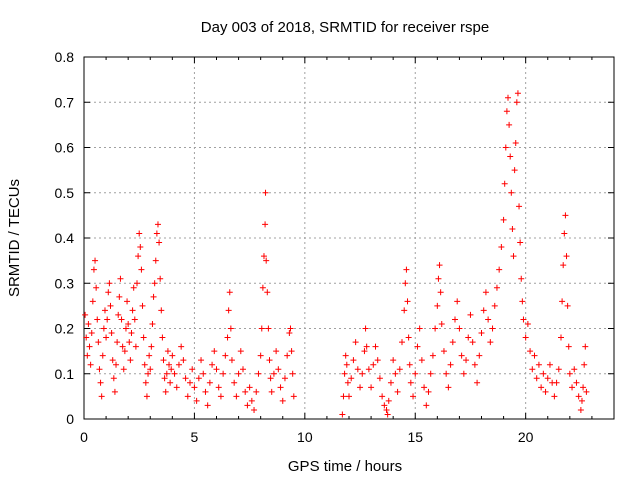 The height and width of the screenshot is (480, 640). What do you see at coordinates (526, 437) in the screenshot?
I see `x-tick-label: 20` at bounding box center [526, 437].